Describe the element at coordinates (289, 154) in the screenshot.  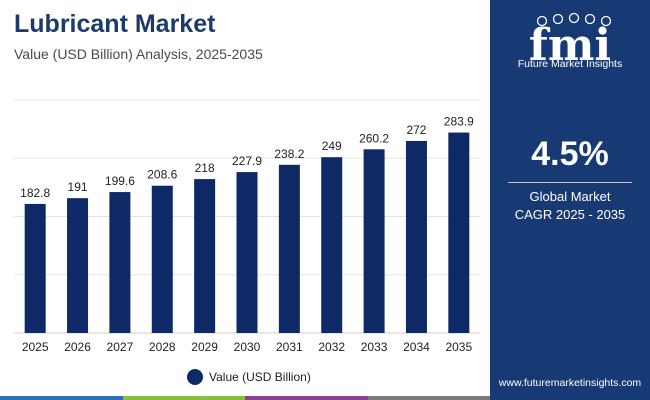
I see `value-label-2031: 238.2` at that location.